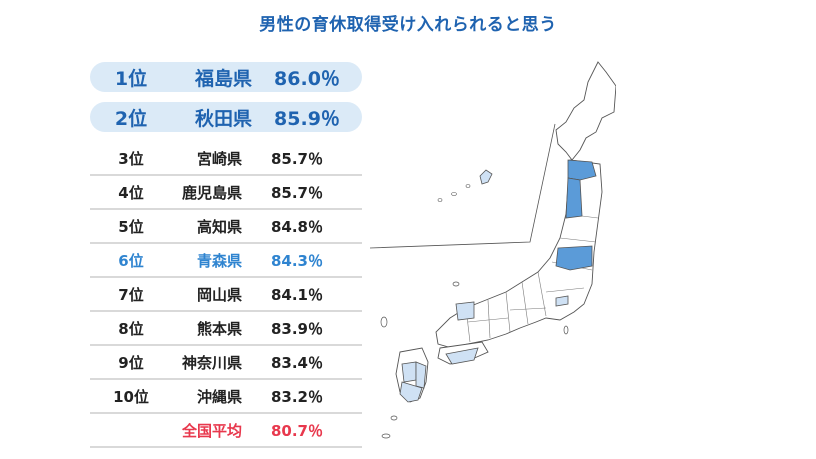 This screenshot has width=816, height=459. I want to click on region-kanagawa, so click(562, 301).